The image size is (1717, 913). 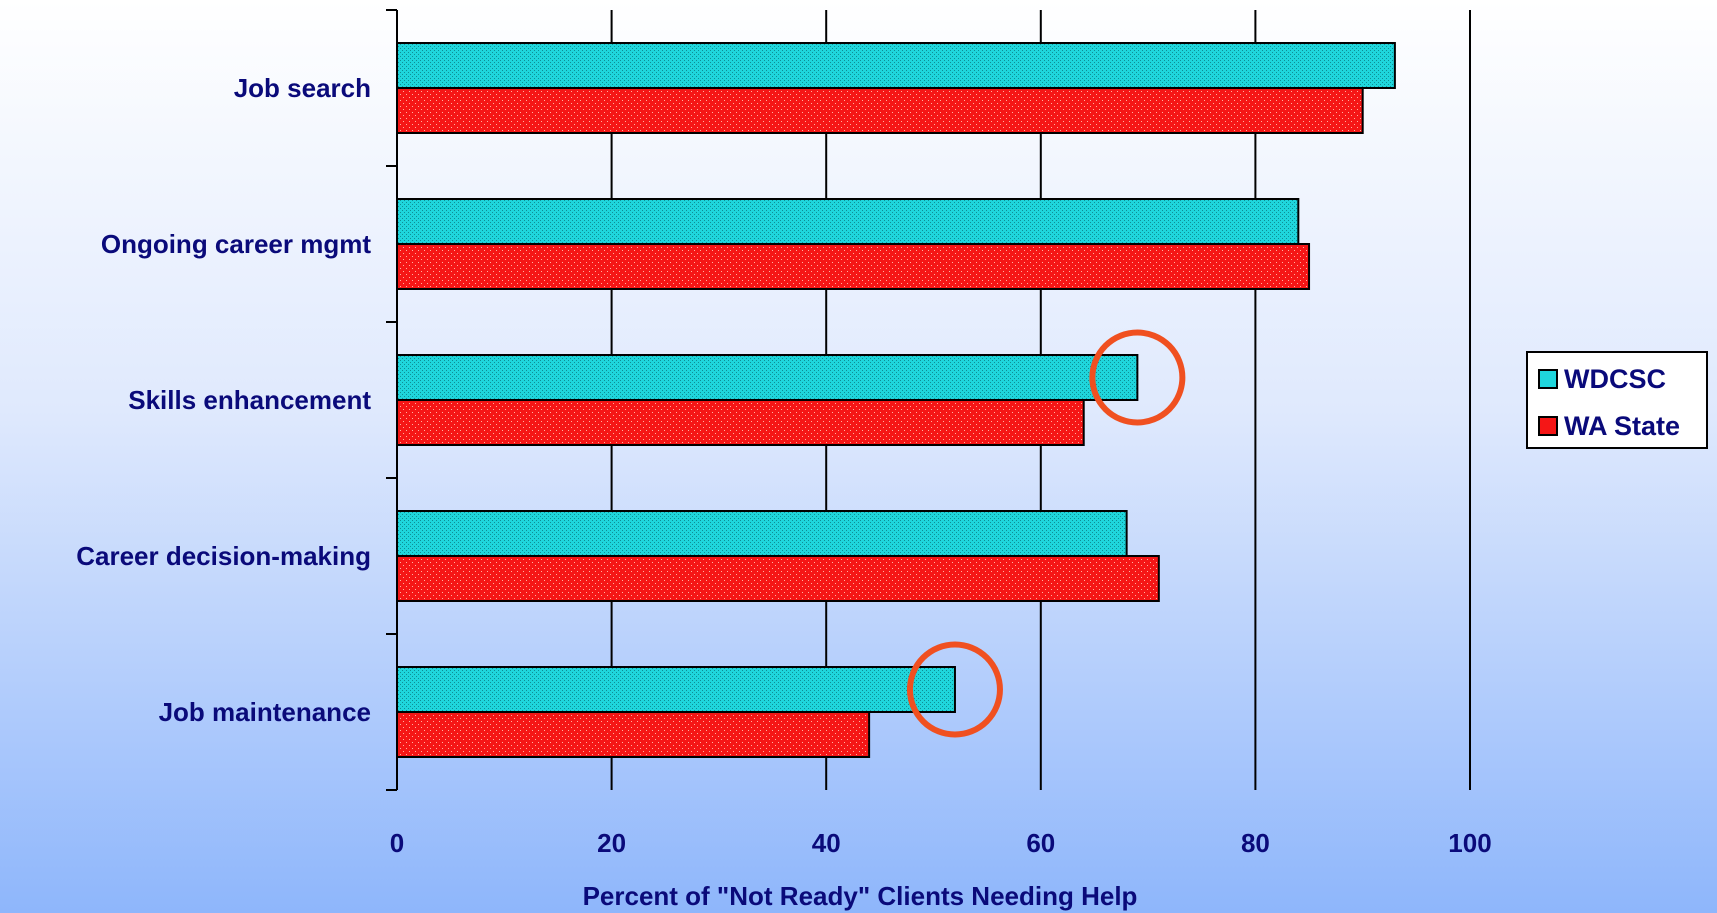 What do you see at coordinates (265, 712) in the screenshot?
I see `category-label: Job maintenance` at bounding box center [265, 712].